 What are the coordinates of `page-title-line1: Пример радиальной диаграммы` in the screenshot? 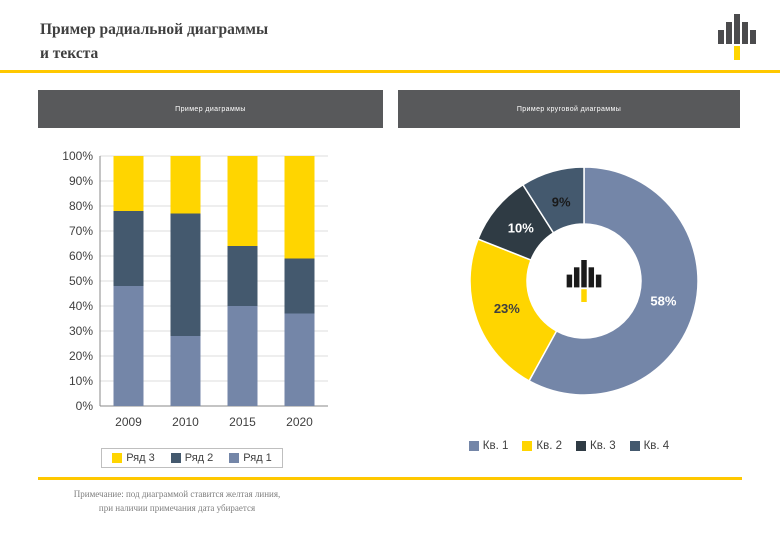 It's located at (154, 29).